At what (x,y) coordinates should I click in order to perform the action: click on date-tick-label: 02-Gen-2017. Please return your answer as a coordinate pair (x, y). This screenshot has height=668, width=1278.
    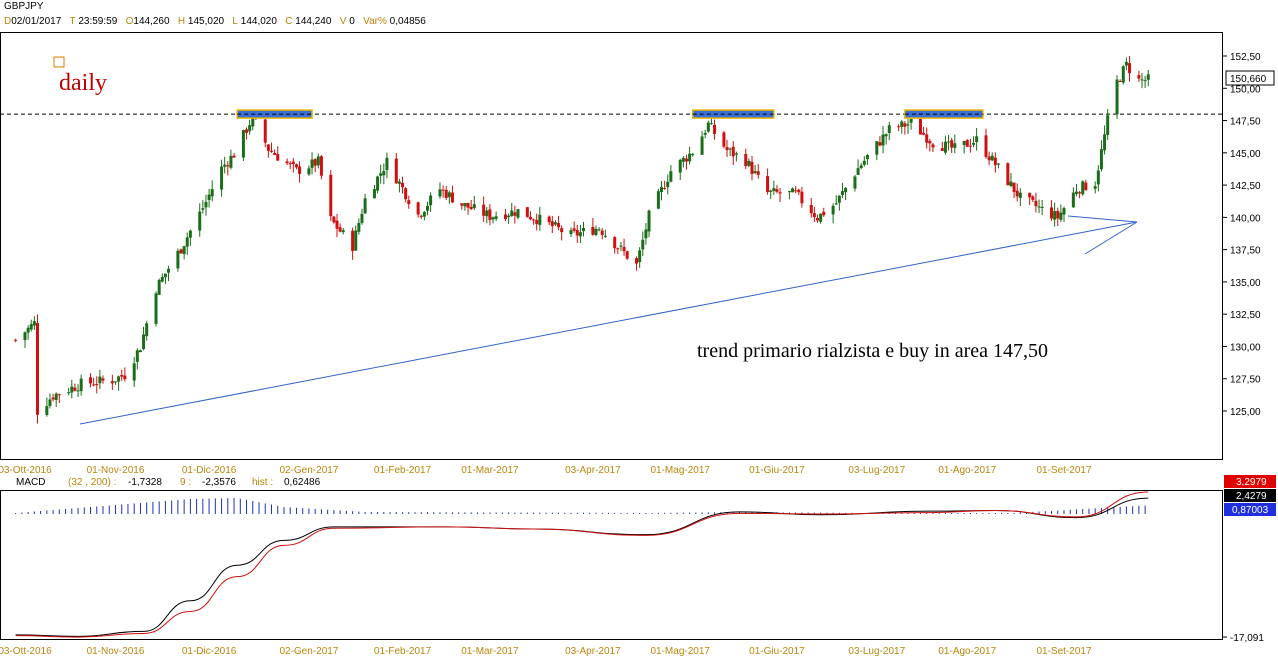
    Looking at the image, I should click on (308, 651).